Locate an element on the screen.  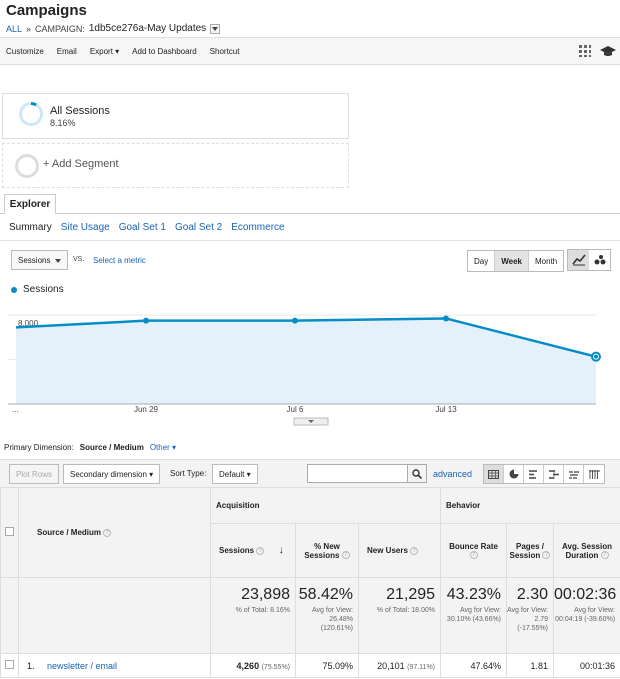
row-pages-cell: 1.81 is located at coordinates (530, 666).